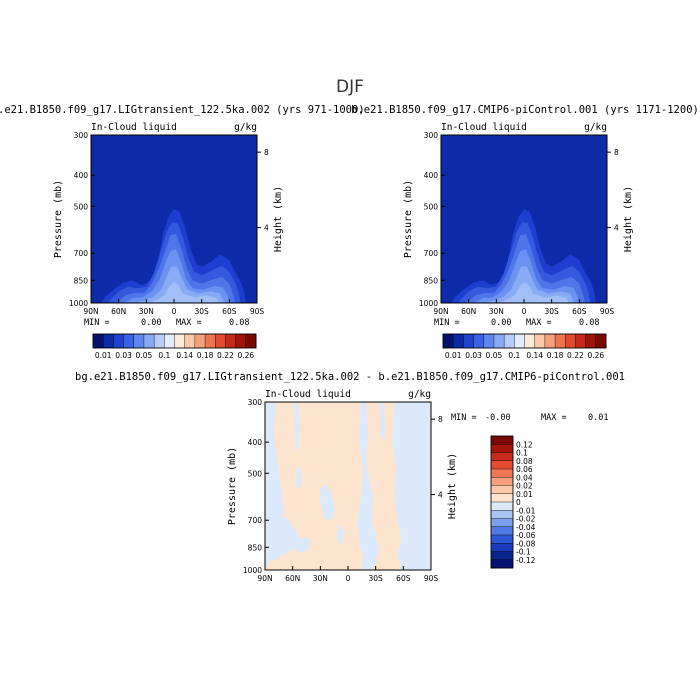 The image size is (700, 700). I want to click on colorbar-label: -0.1, so click(523, 552).